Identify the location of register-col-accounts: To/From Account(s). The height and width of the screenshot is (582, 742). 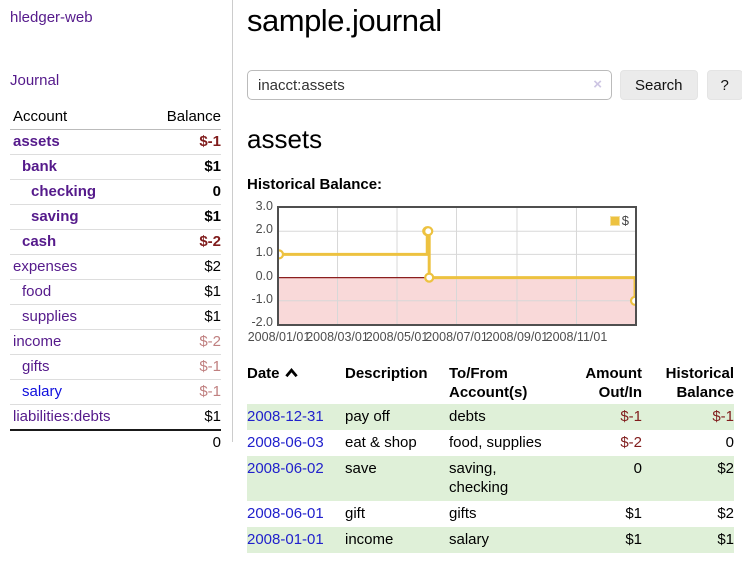
(488, 383).